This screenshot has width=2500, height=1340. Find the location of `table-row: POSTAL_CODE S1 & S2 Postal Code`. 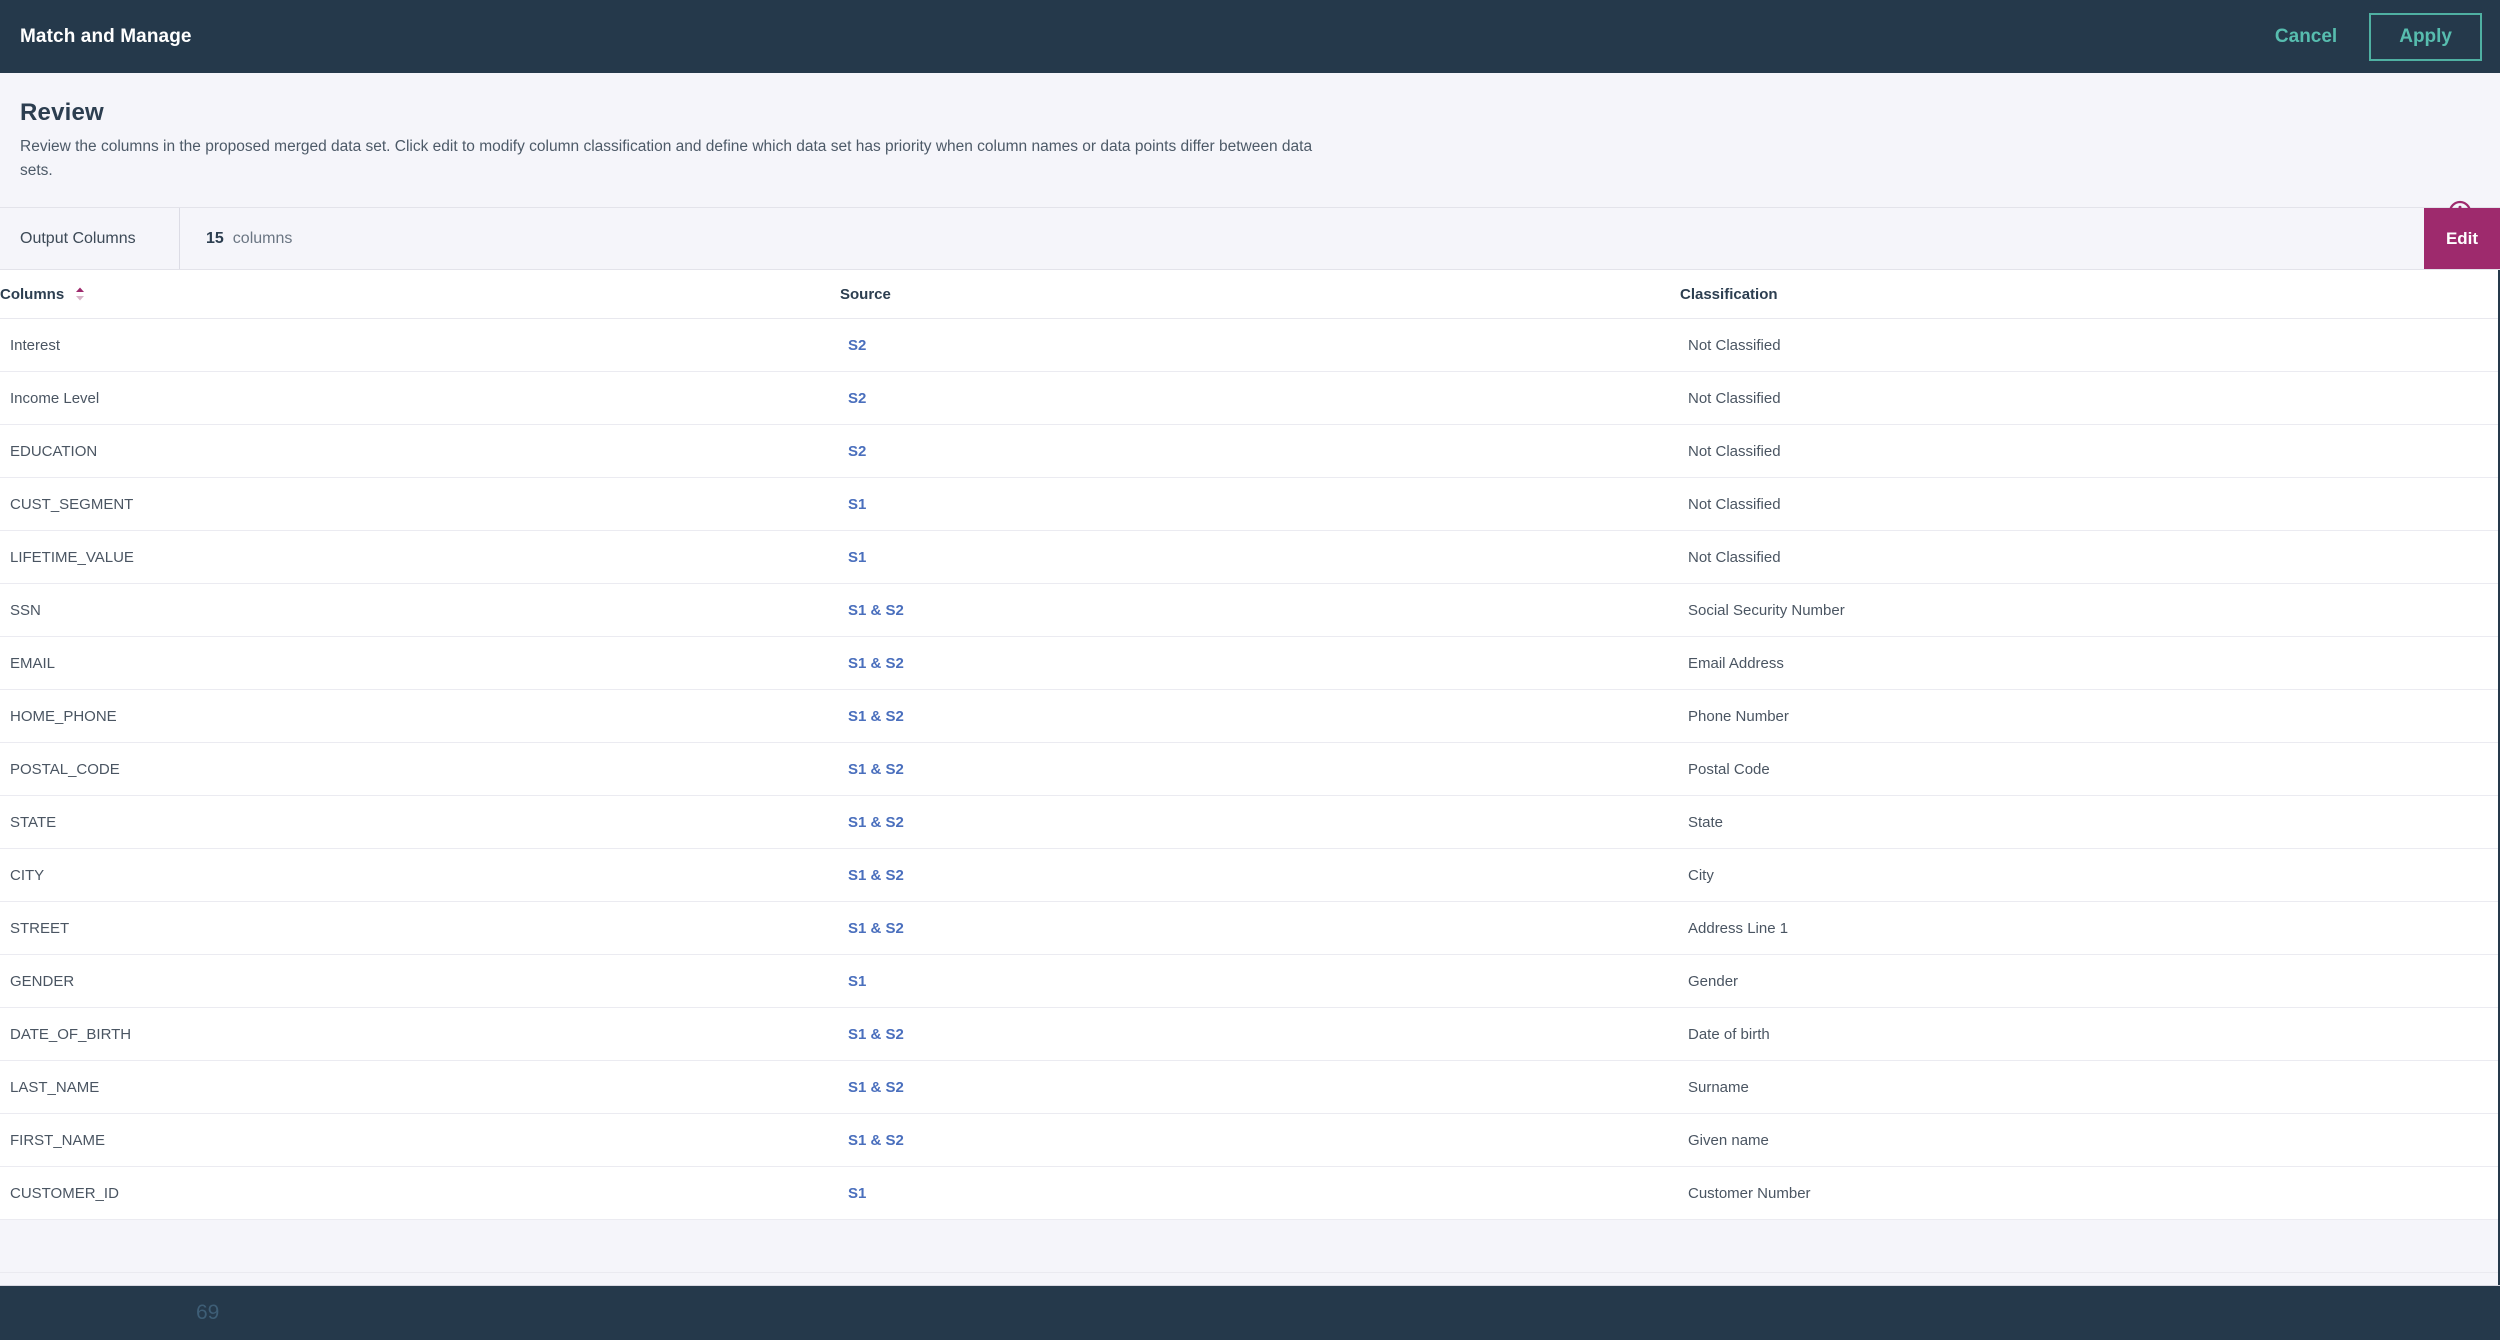

table-row: POSTAL_CODE S1 & S2 Postal Code is located at coordinates (1249, 769).